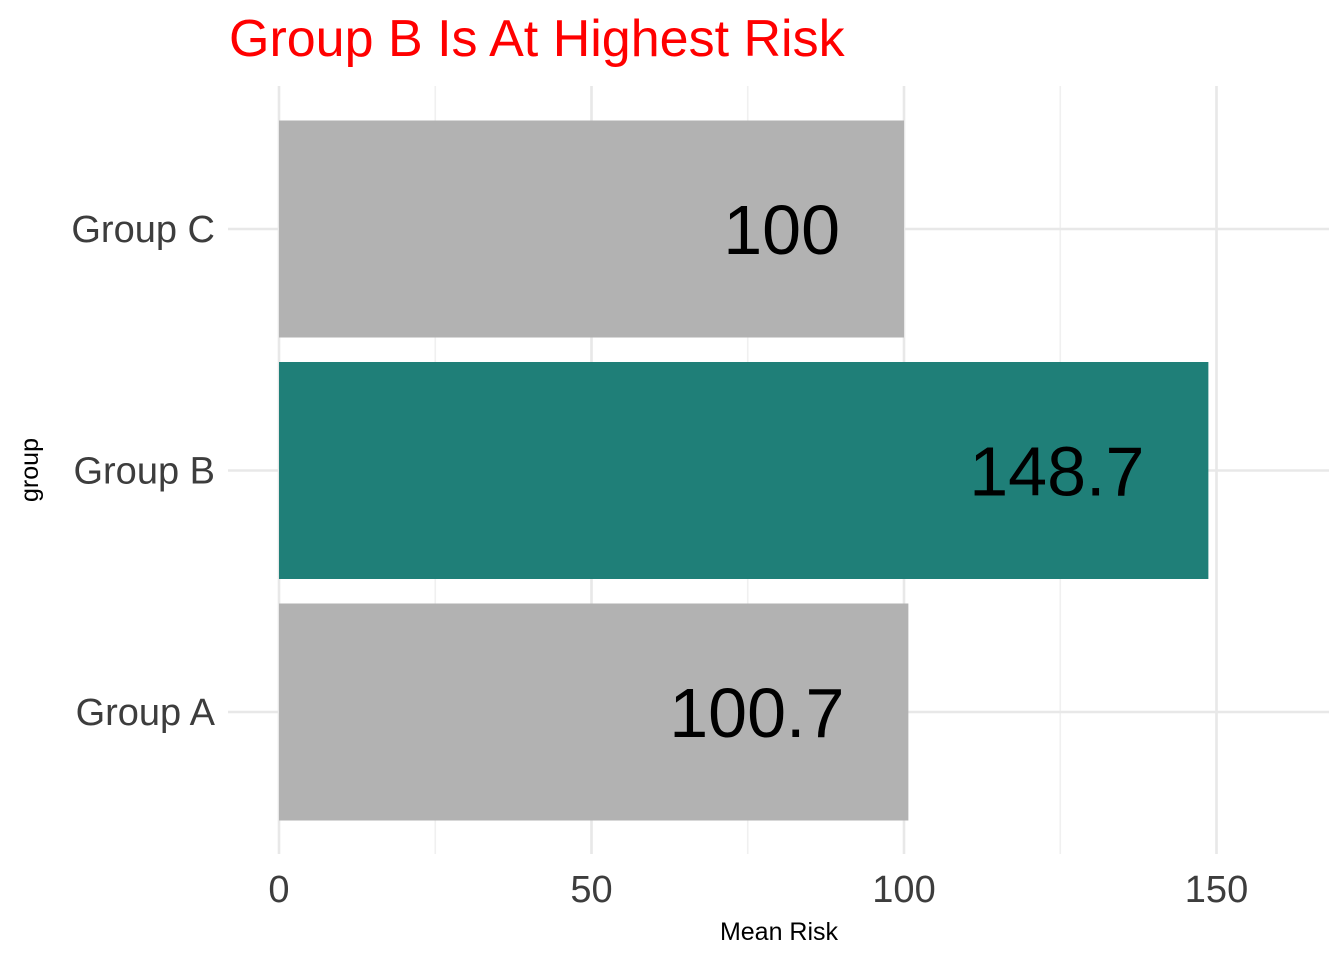 This screenshot has height=960, width=1344. I want to click on data-label-group-b: 148.7, so click(1056, 472).